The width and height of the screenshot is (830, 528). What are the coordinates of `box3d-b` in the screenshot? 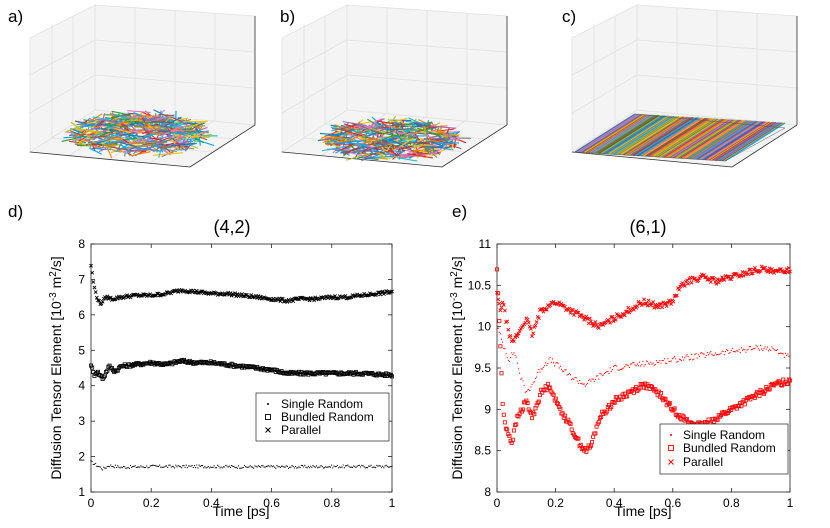 It's located at (394, 86).